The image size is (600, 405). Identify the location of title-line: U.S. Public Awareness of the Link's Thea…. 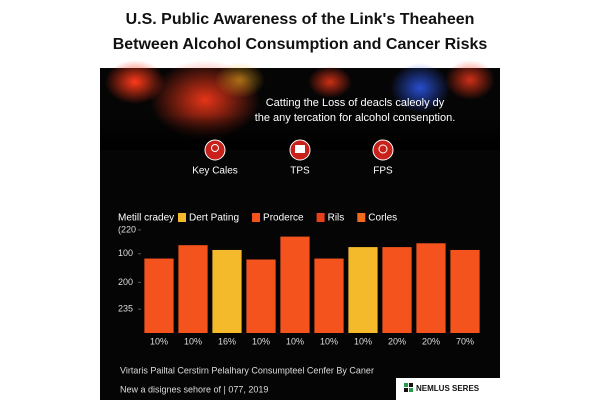
(300, 19).